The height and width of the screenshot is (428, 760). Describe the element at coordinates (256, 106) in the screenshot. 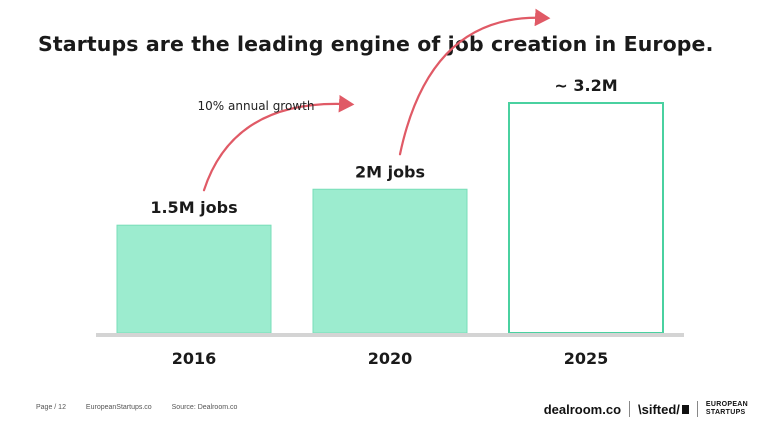

I see `growth-annotation: 10% annual growth` at that location.